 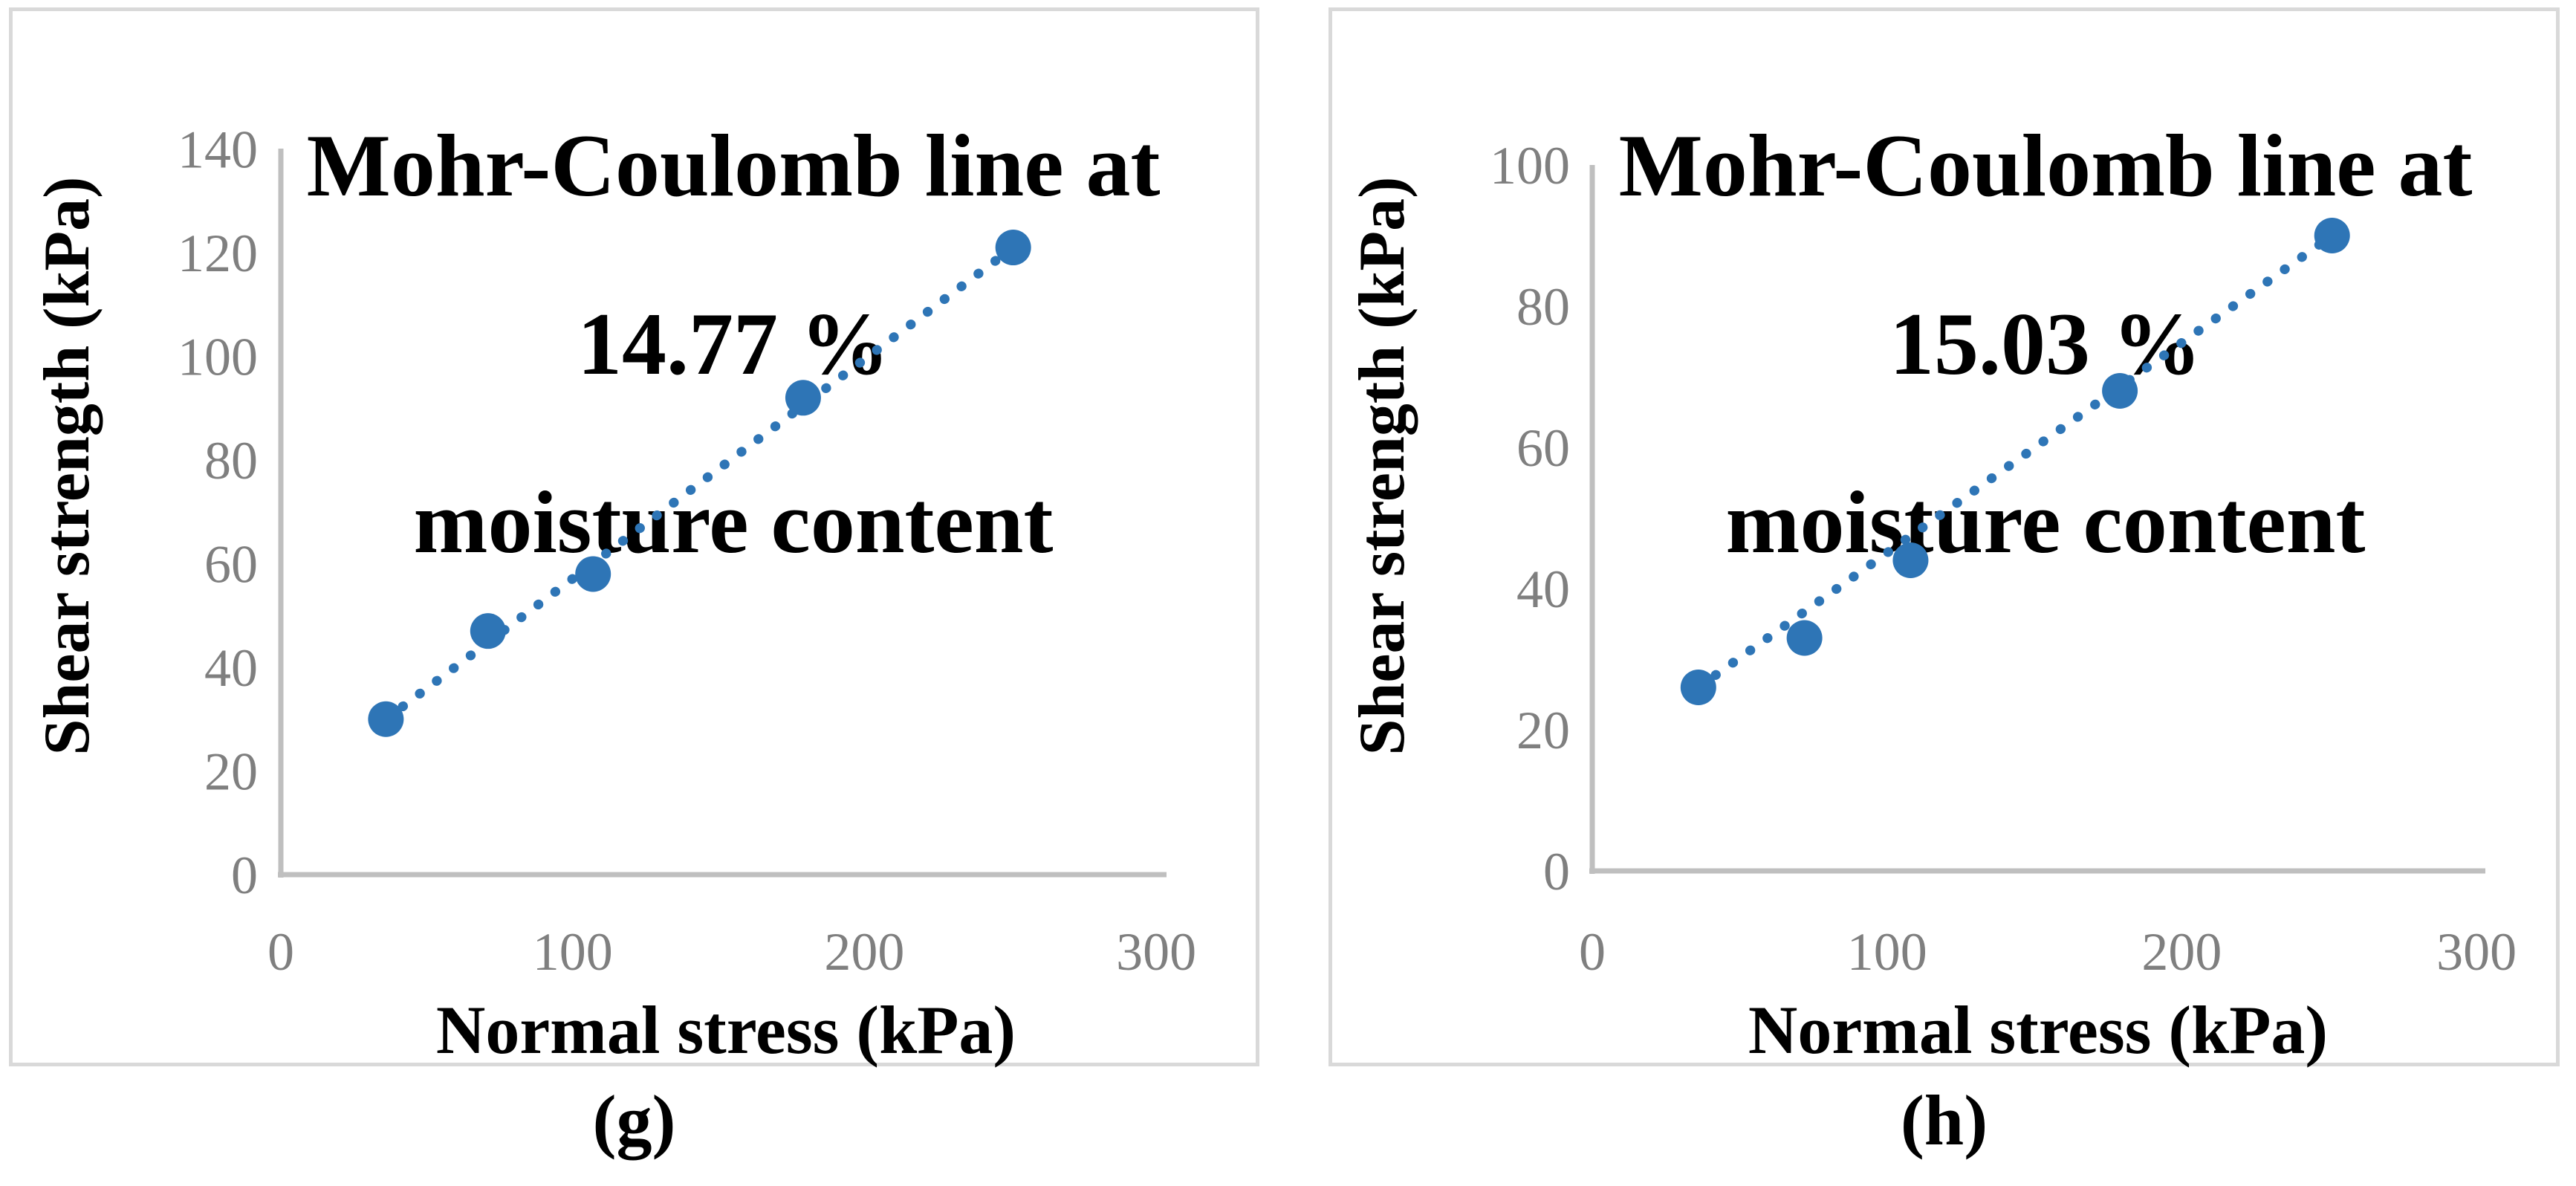 I want to click on chart-title-line1: Mohr-Coulomb line at 15.03 %, so click(x=2045, y=254).